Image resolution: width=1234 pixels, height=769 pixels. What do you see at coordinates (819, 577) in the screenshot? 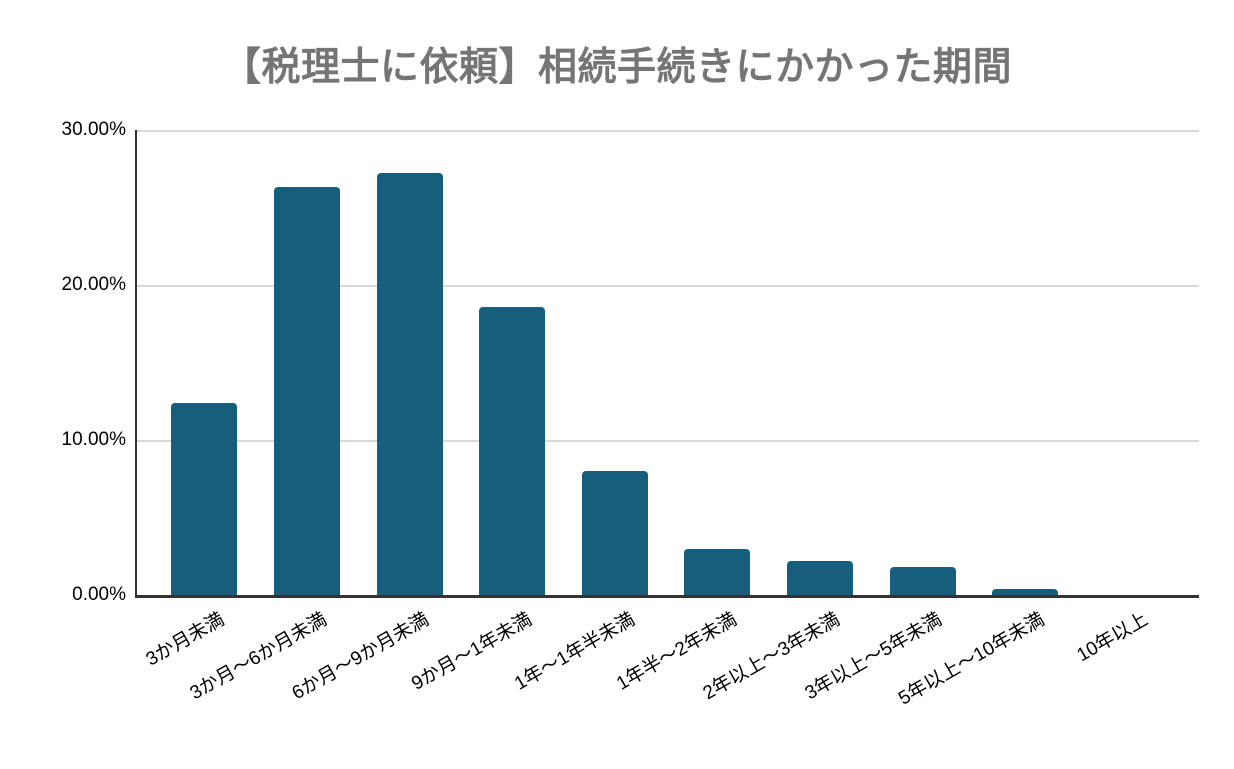
I see `bar-2年以上～3年未満` at bounding box center [819, 577].